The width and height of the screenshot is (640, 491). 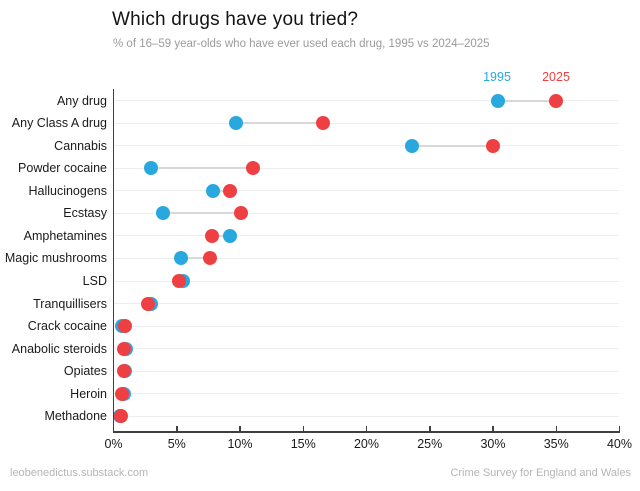 What do you see at coordinates (75, 416) in the screenshot?
I see `category-label: Methadone` at bounding box center [75, 416].